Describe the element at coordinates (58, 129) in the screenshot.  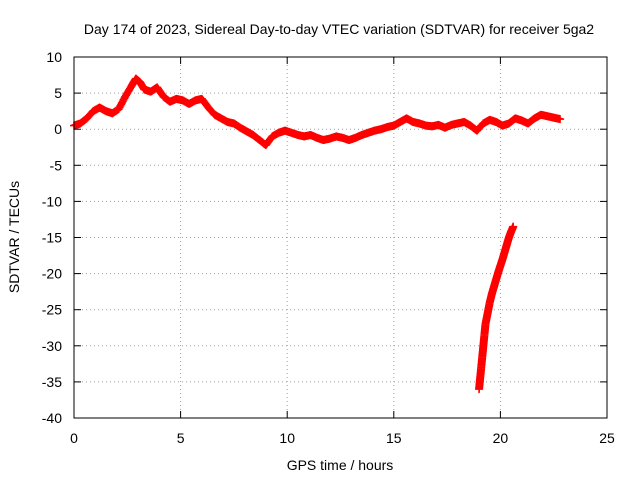
I see `y-tick-label: 0` at that location.